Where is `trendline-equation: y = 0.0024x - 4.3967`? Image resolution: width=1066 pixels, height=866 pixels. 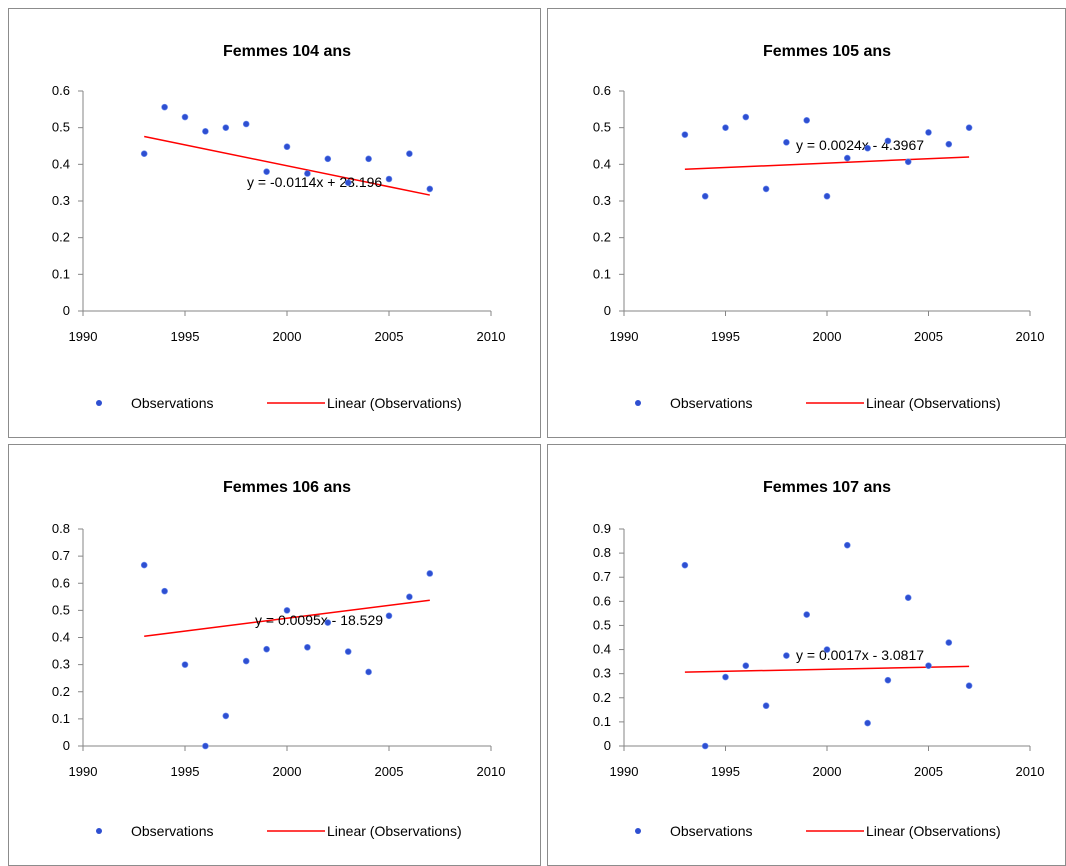 trendline-equation: y = 0.0024x - 4.3967 is located at coordinates (860, 145).